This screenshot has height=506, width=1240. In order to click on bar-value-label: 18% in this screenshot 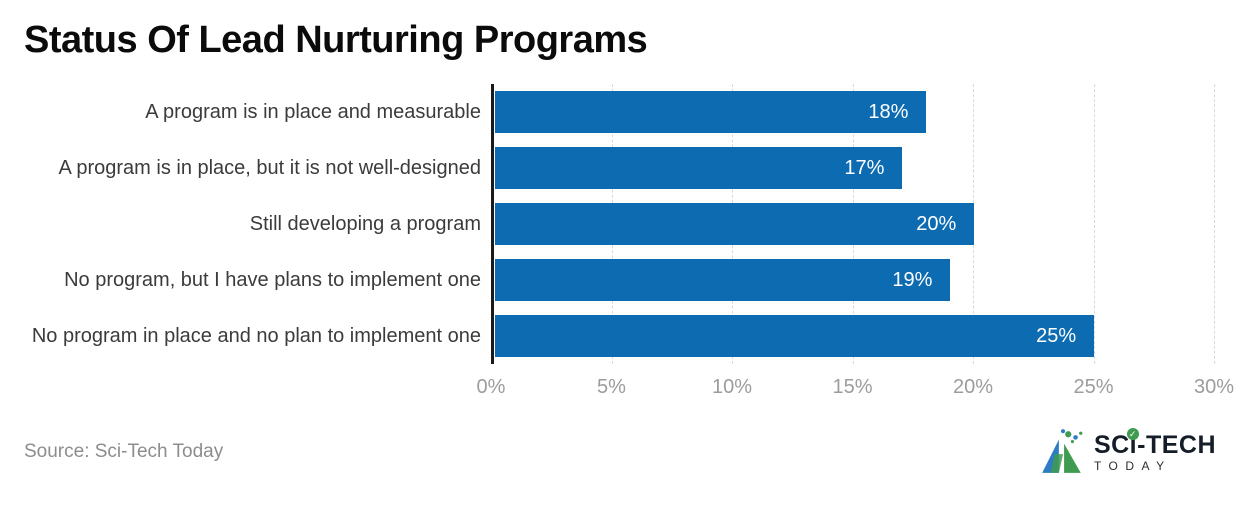, I will do `click(888, 111)`.